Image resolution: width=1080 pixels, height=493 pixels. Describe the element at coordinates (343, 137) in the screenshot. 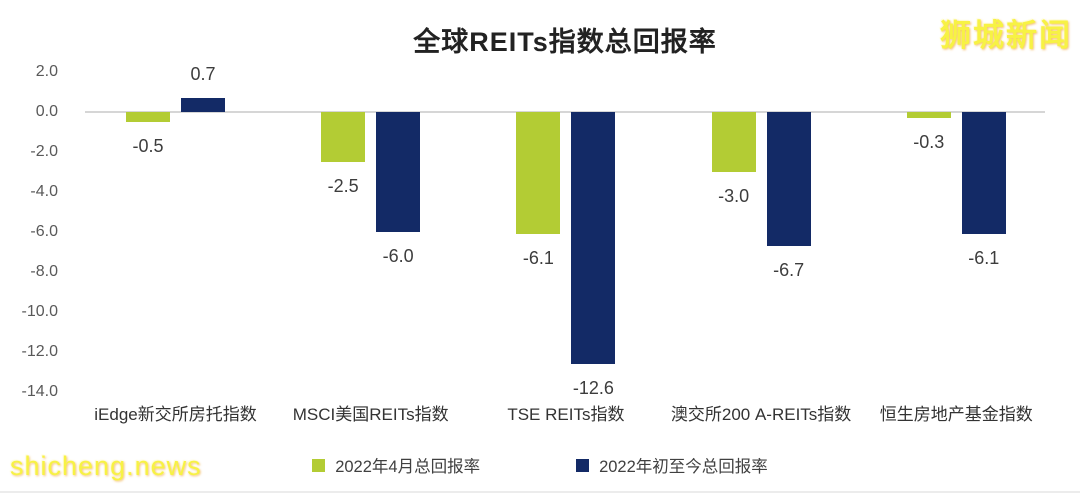

I see `bar-april-cat2` at that location.